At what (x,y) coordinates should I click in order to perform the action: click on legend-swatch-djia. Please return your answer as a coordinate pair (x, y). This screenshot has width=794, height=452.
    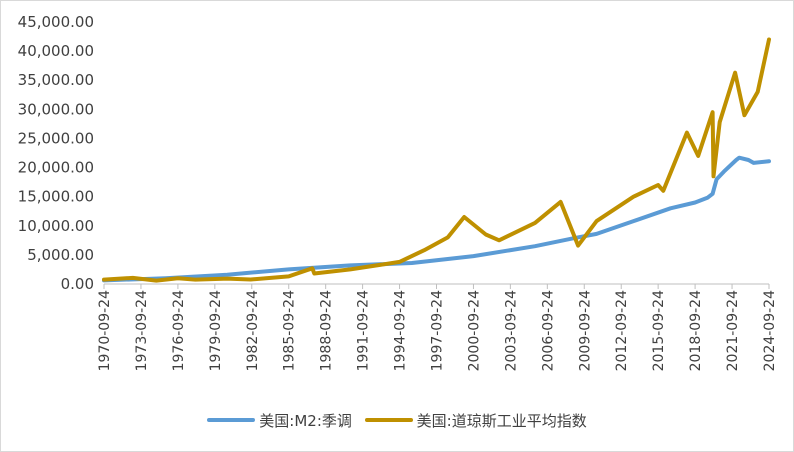
    Looking at the image, I should click on (388, 420).